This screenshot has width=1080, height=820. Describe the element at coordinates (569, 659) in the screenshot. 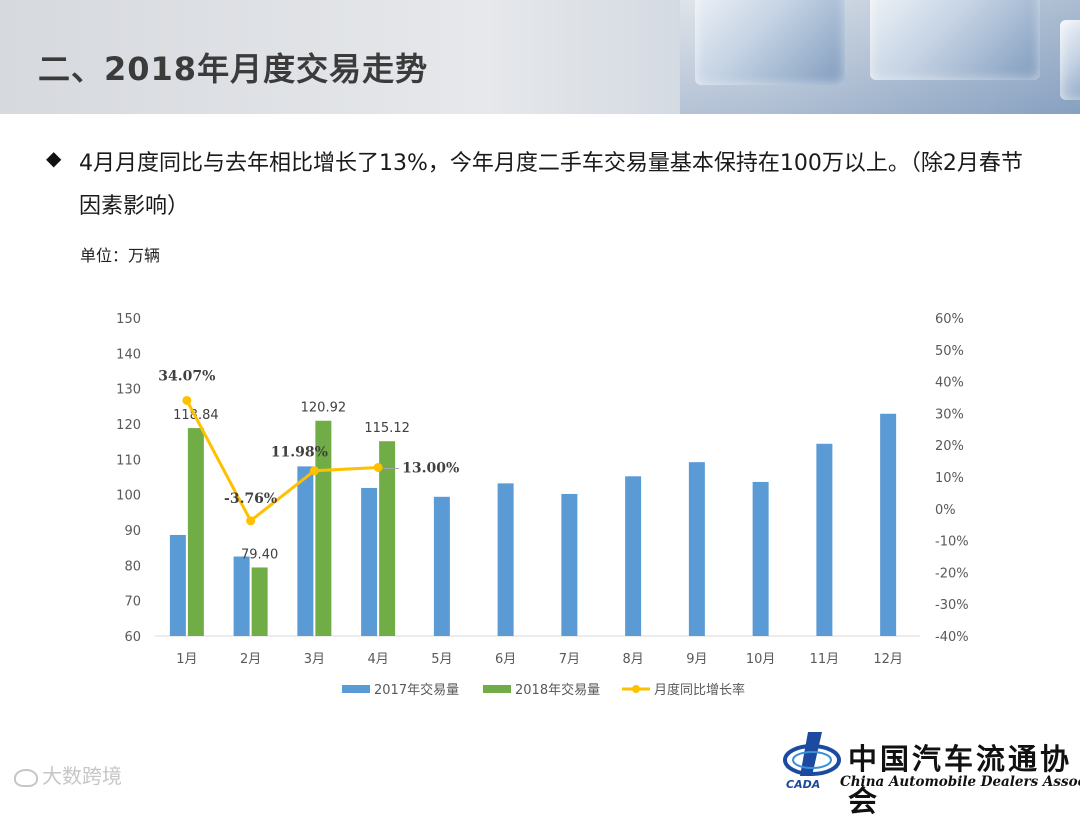

I see `x-tick-label: 7月` at that location.